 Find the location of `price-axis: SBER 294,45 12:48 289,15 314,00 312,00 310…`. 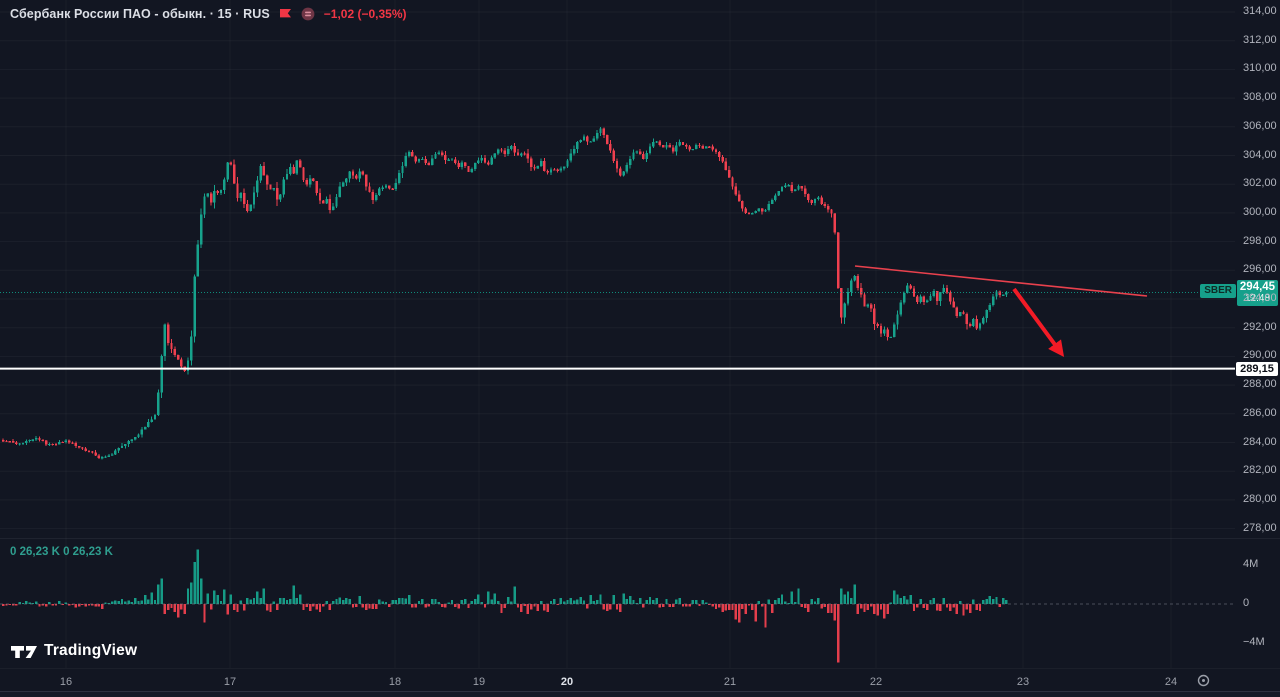

price-axis: SBER 294,45 12:48 289,15 314,00 312,00 310… is located at coordinates (1240, 348).